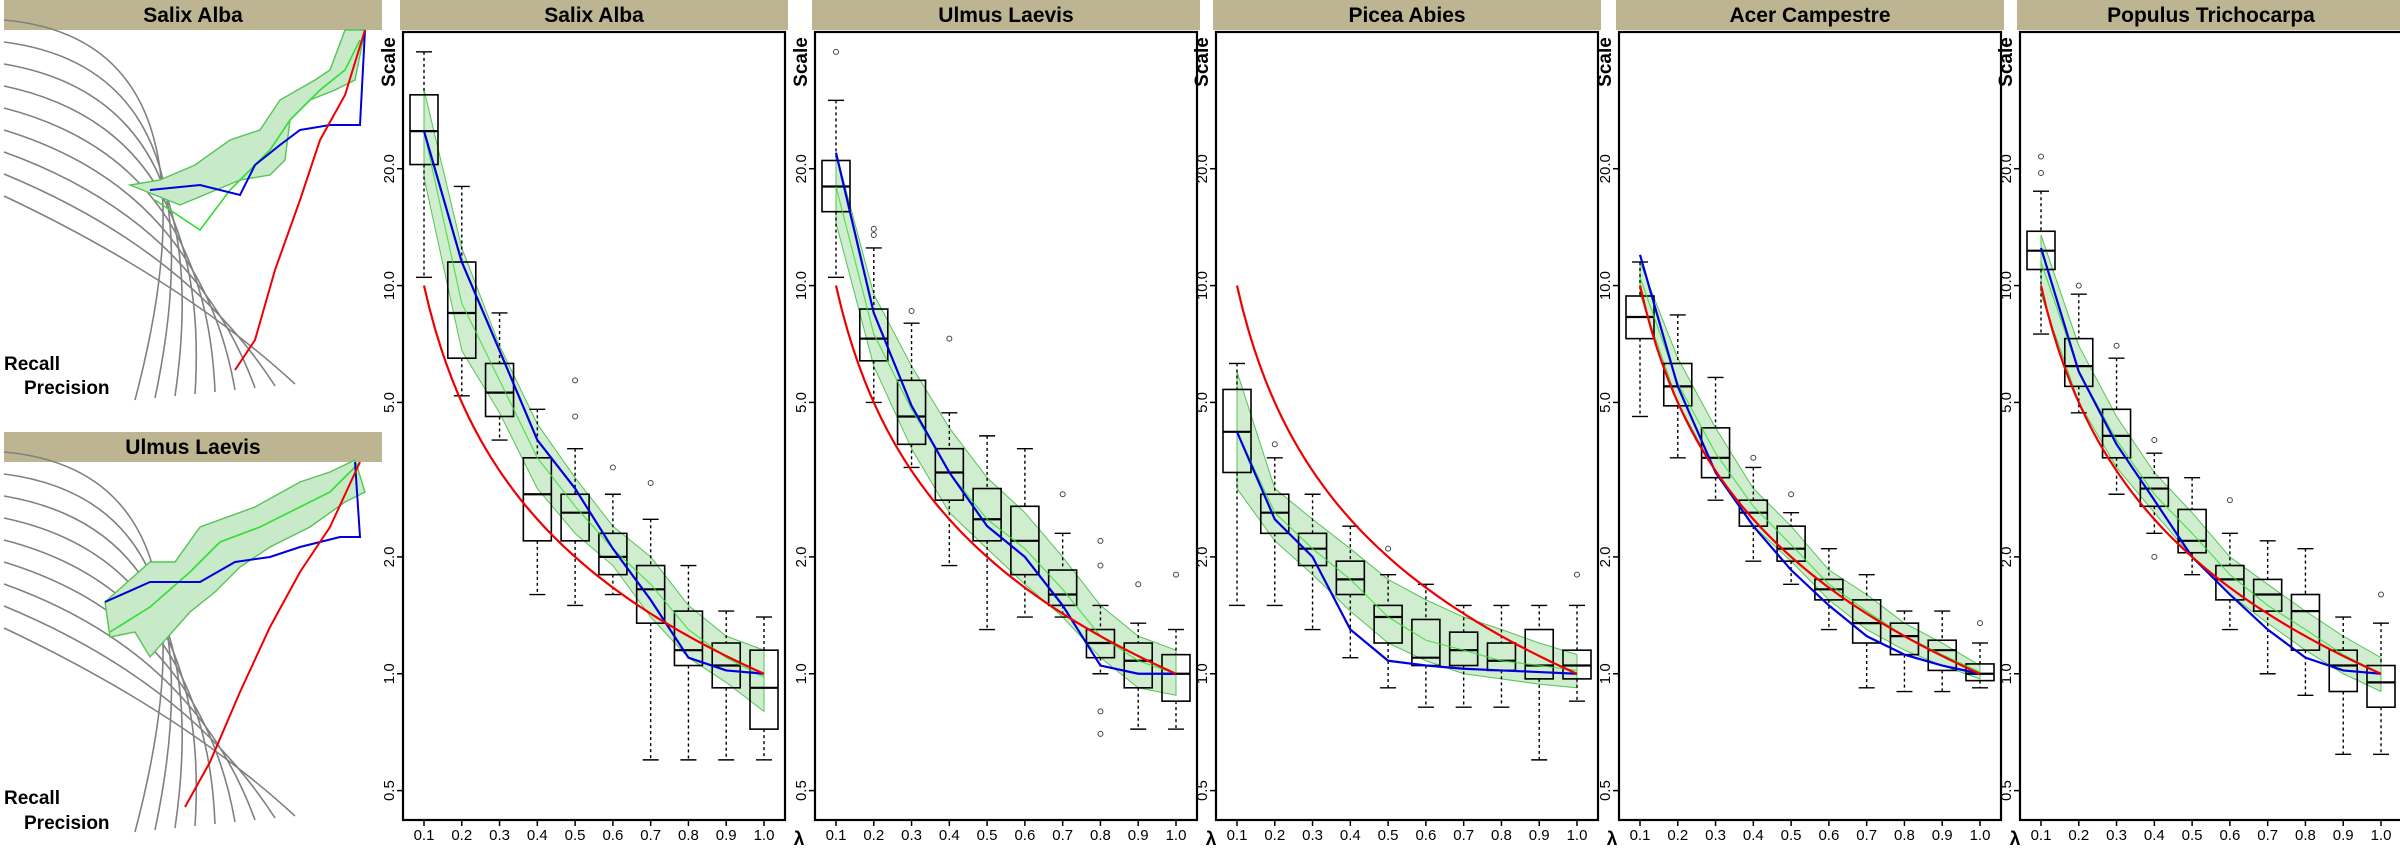  I want to click on box-0.5, so click(2192, 526).